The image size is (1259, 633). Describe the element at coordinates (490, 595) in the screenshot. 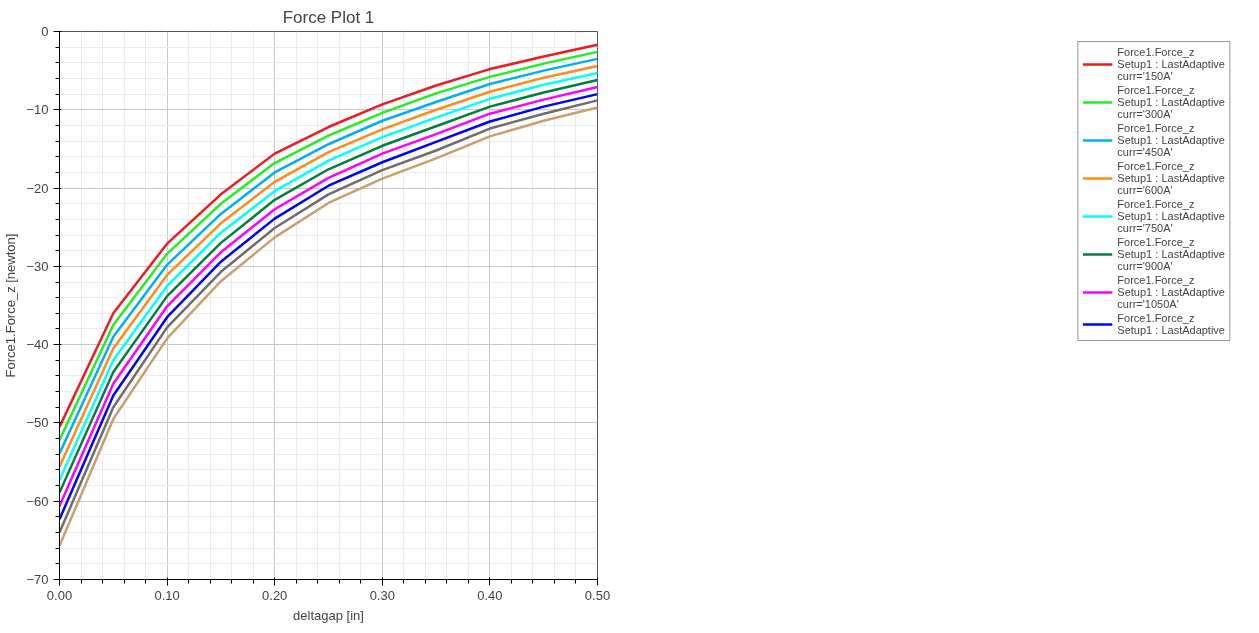

I see `x-tick-label: 0.40` at that location.